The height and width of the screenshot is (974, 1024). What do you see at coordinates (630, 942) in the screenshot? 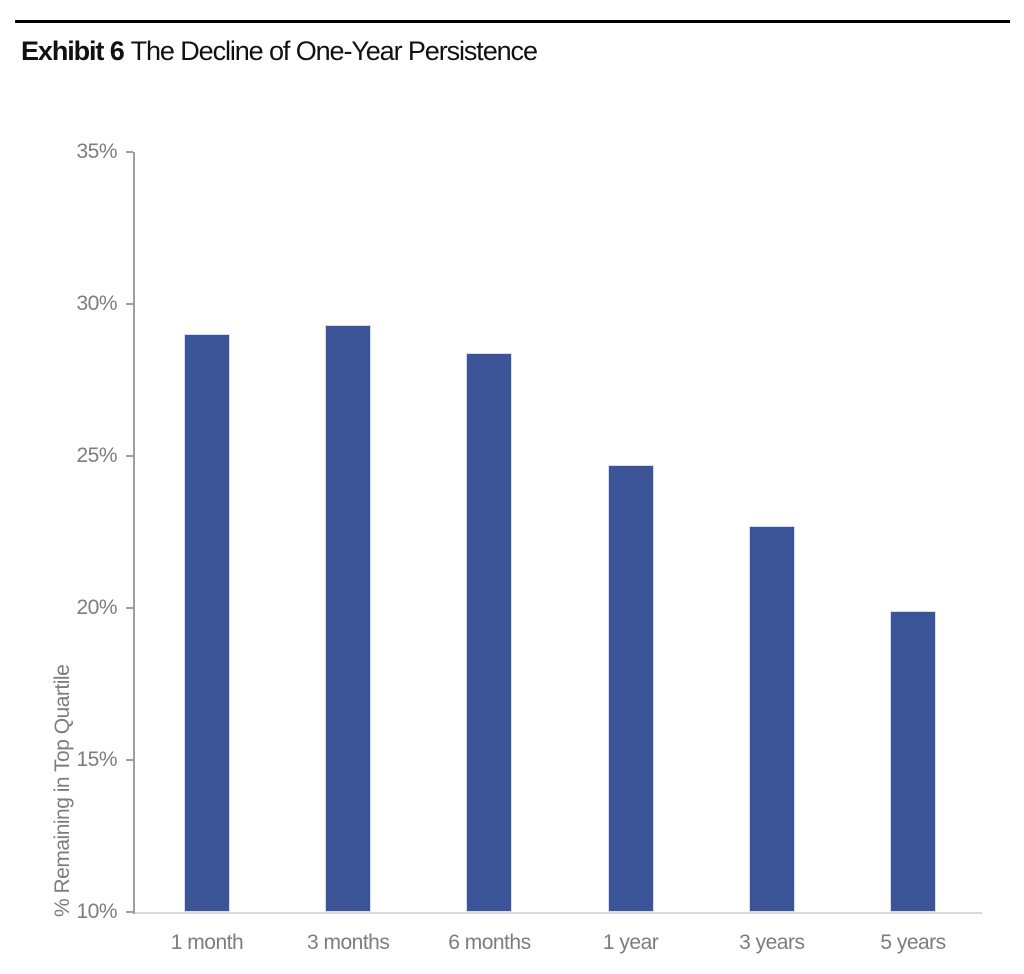
I see `x-category-label: 1 year` at bounding box center [630, 942].